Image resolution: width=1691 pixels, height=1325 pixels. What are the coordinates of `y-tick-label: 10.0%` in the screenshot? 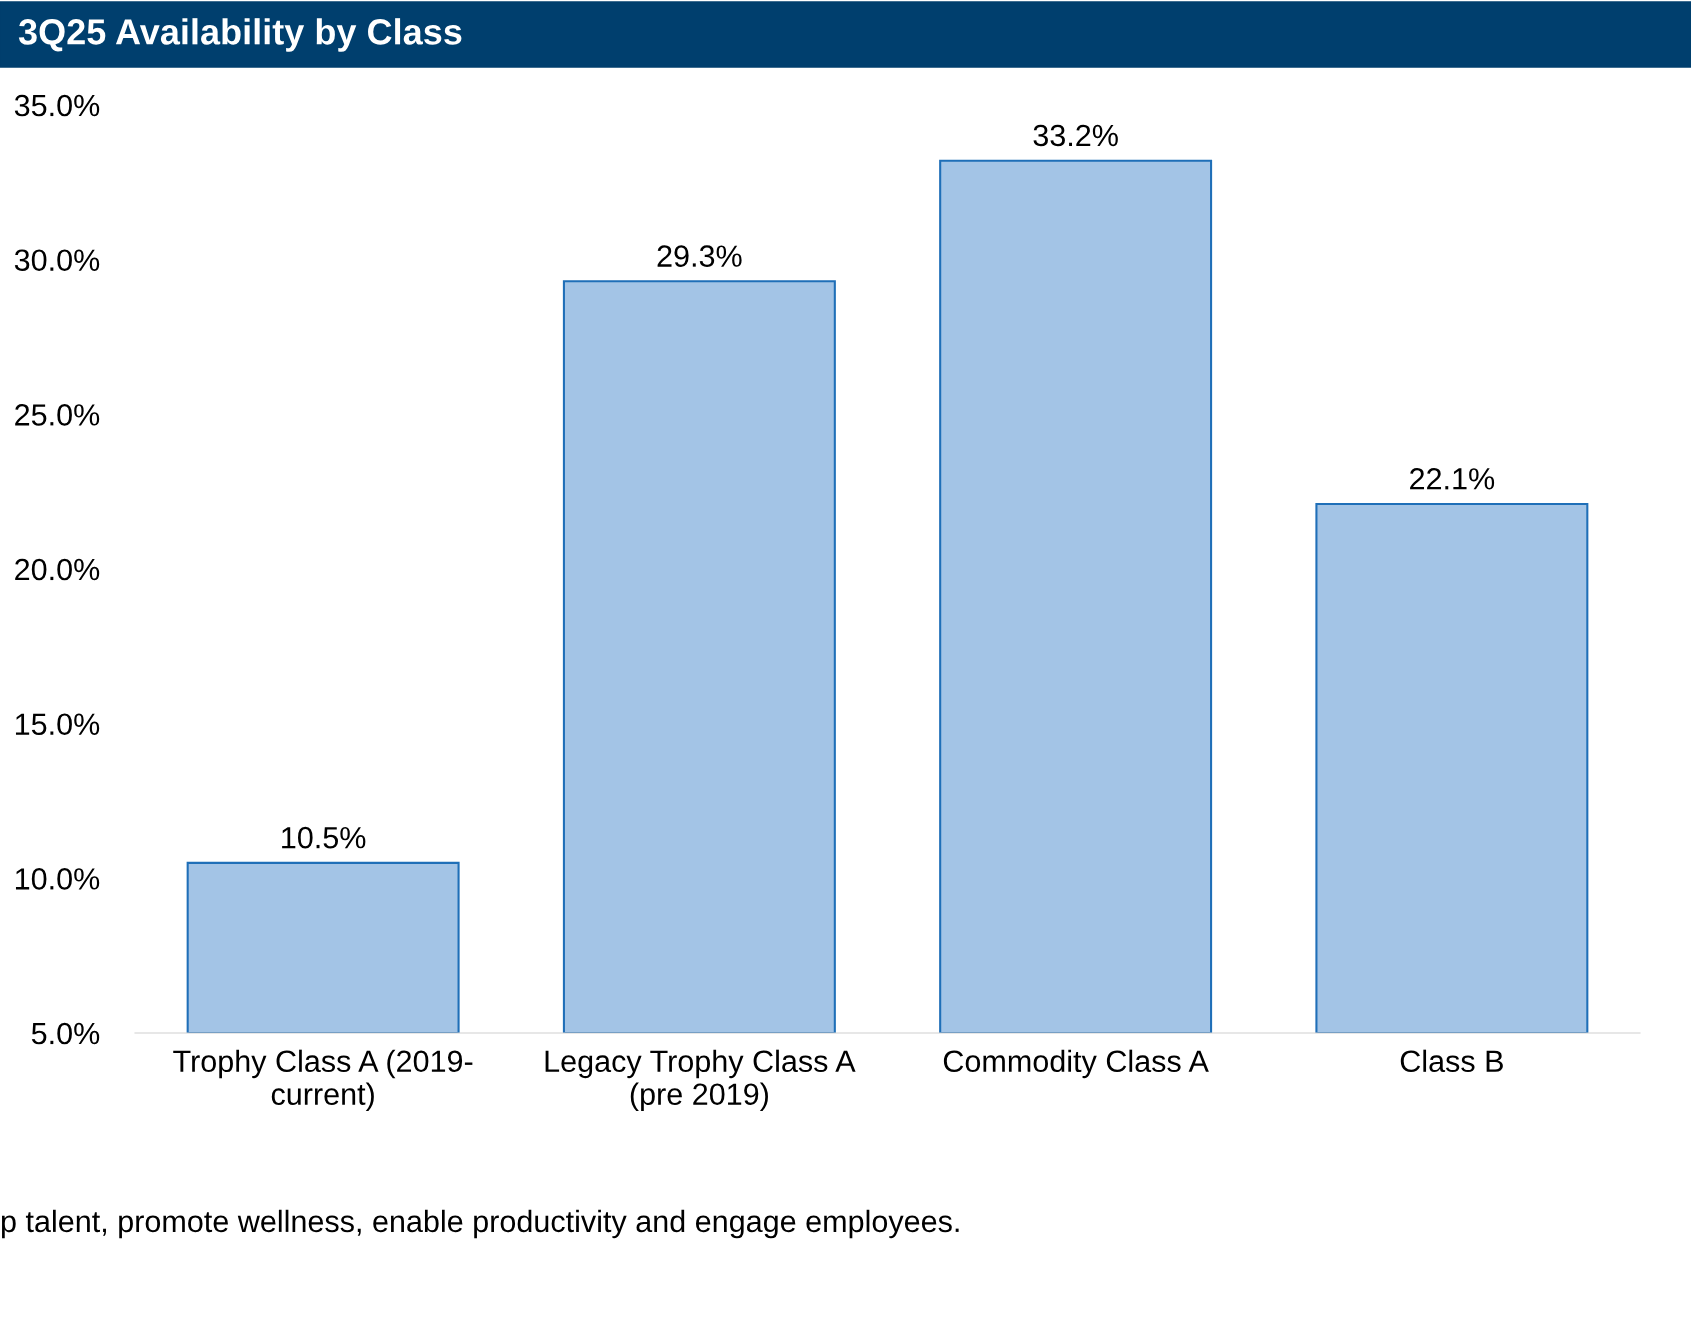 It's located at (57, 879).